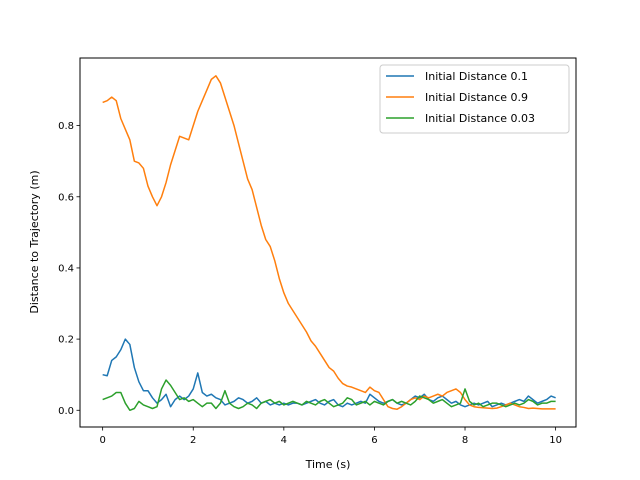 The height and width of the screenshot is (480, 640). I want to click on legend-label-1: Initial Distance 0.1, so click(476, 76).